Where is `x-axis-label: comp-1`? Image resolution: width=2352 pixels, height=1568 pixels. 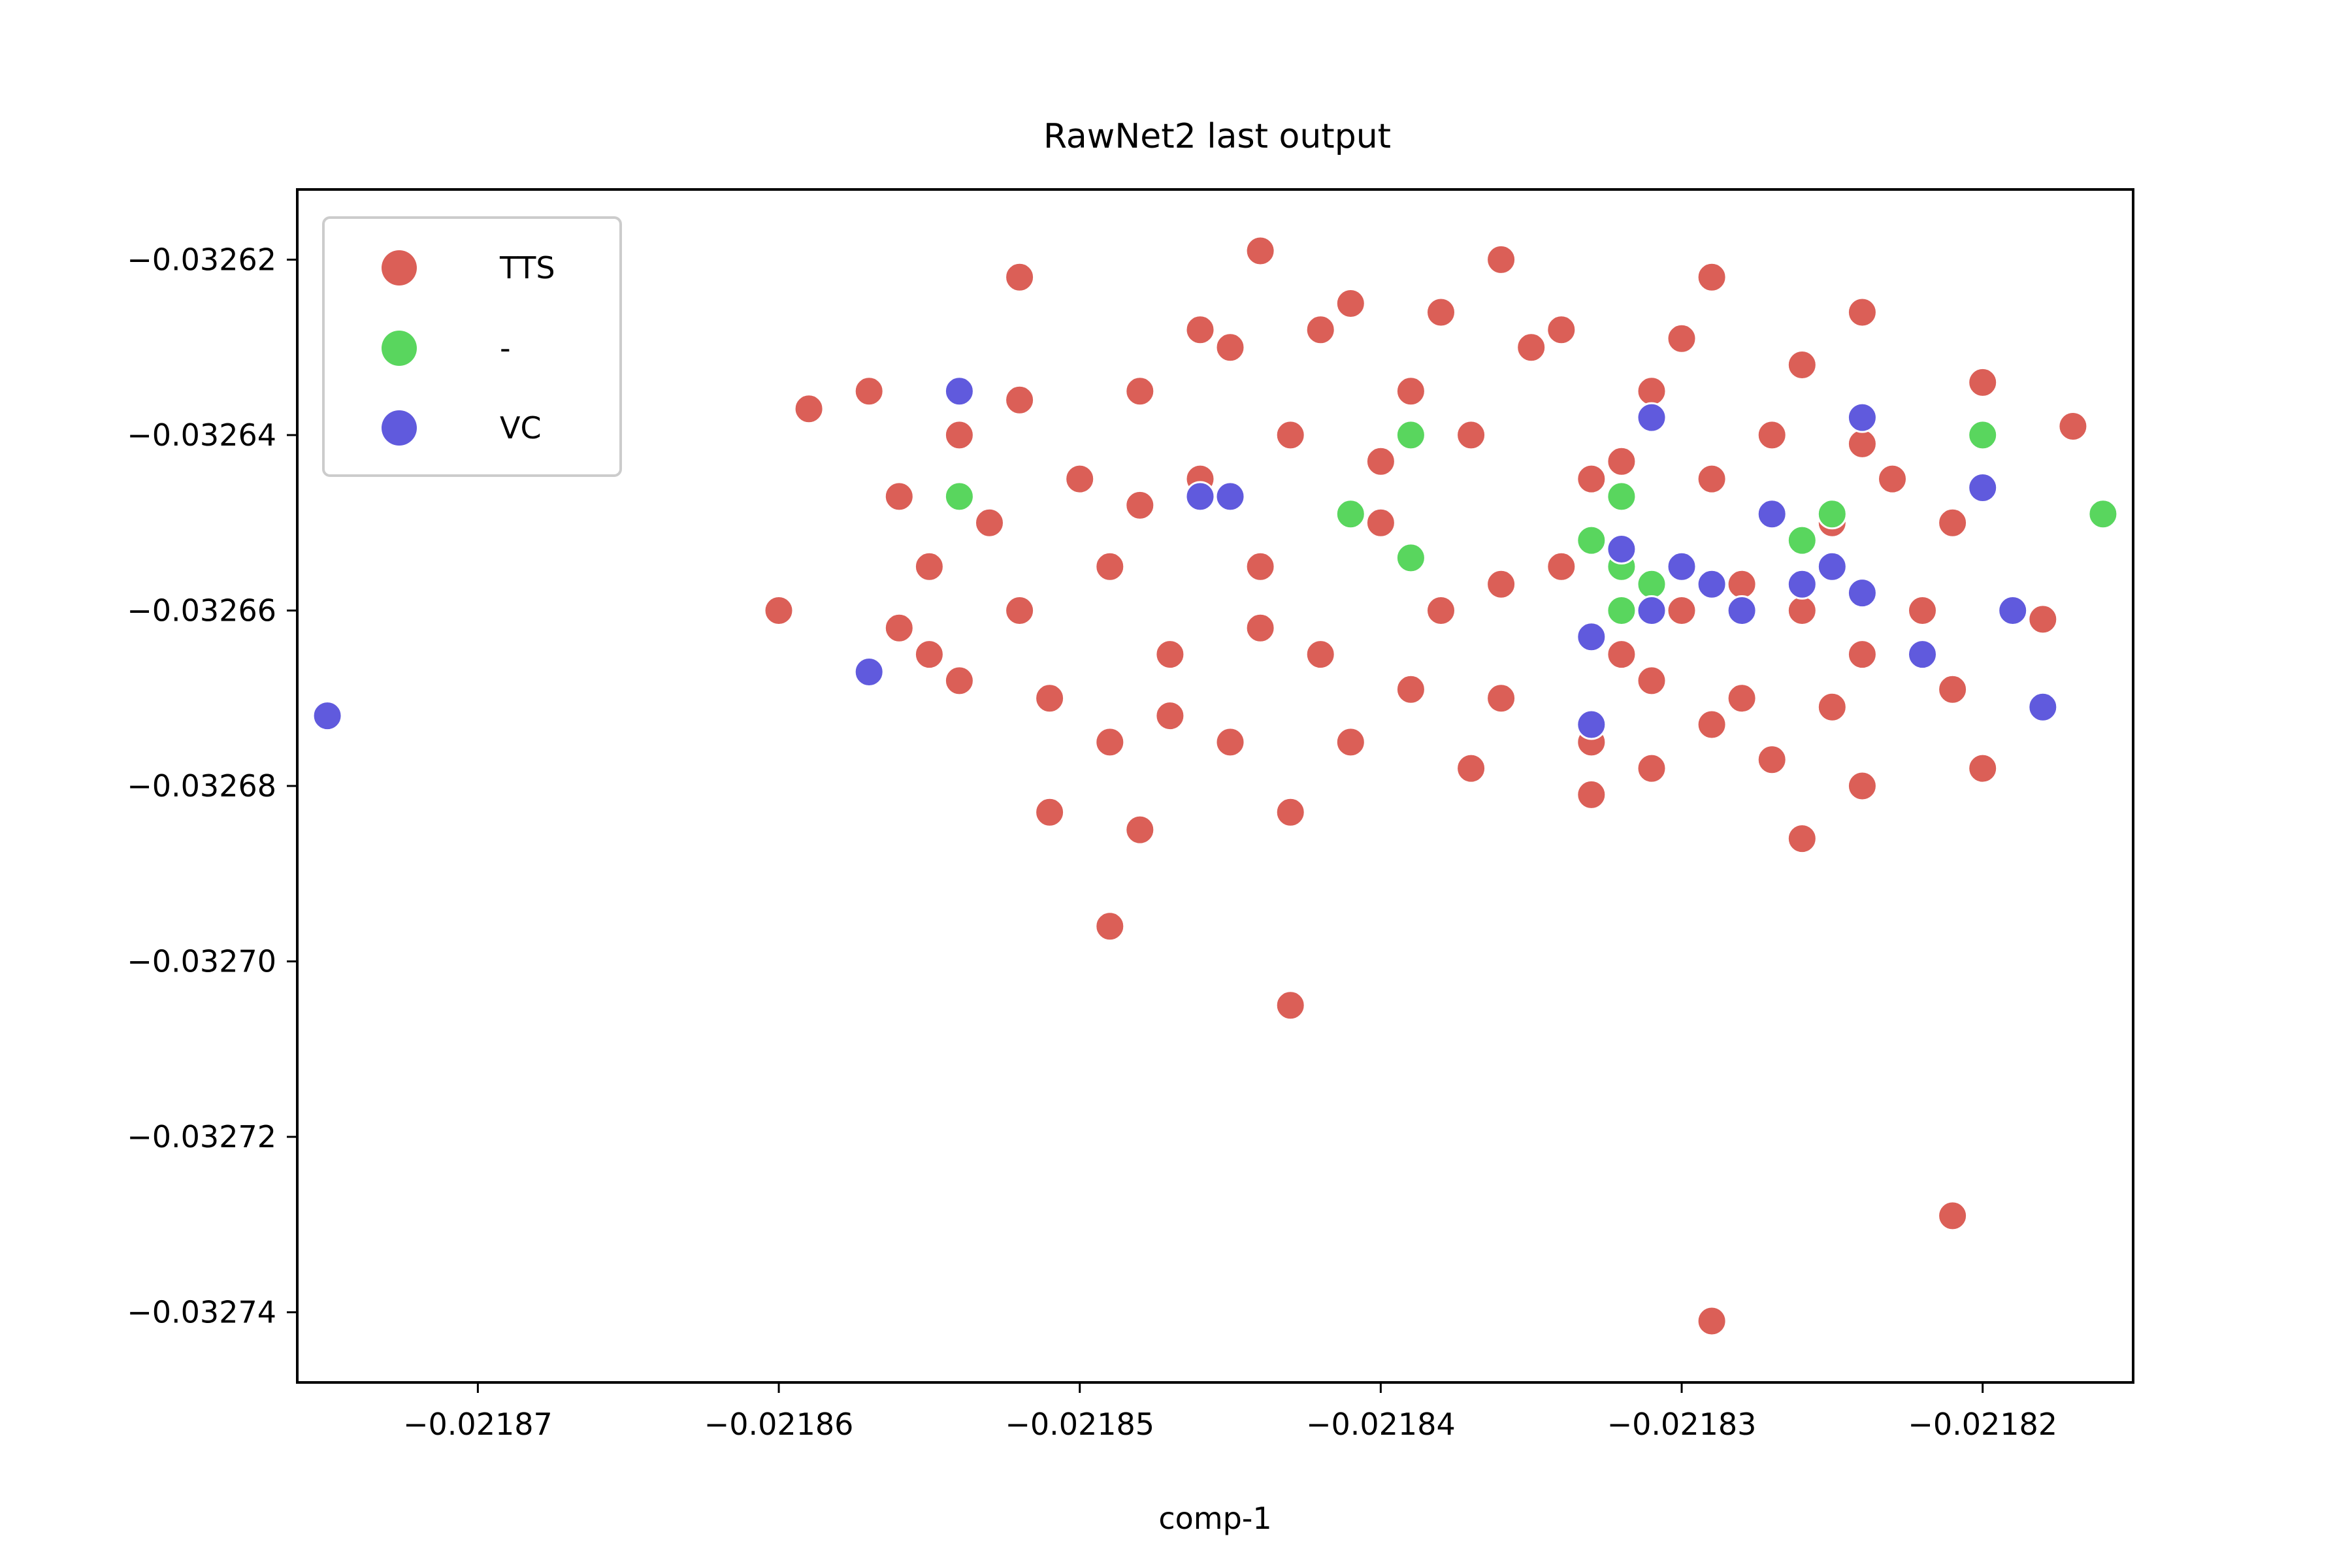
x-axis-label: comp-1 is located at coordinates (1214, 1518).